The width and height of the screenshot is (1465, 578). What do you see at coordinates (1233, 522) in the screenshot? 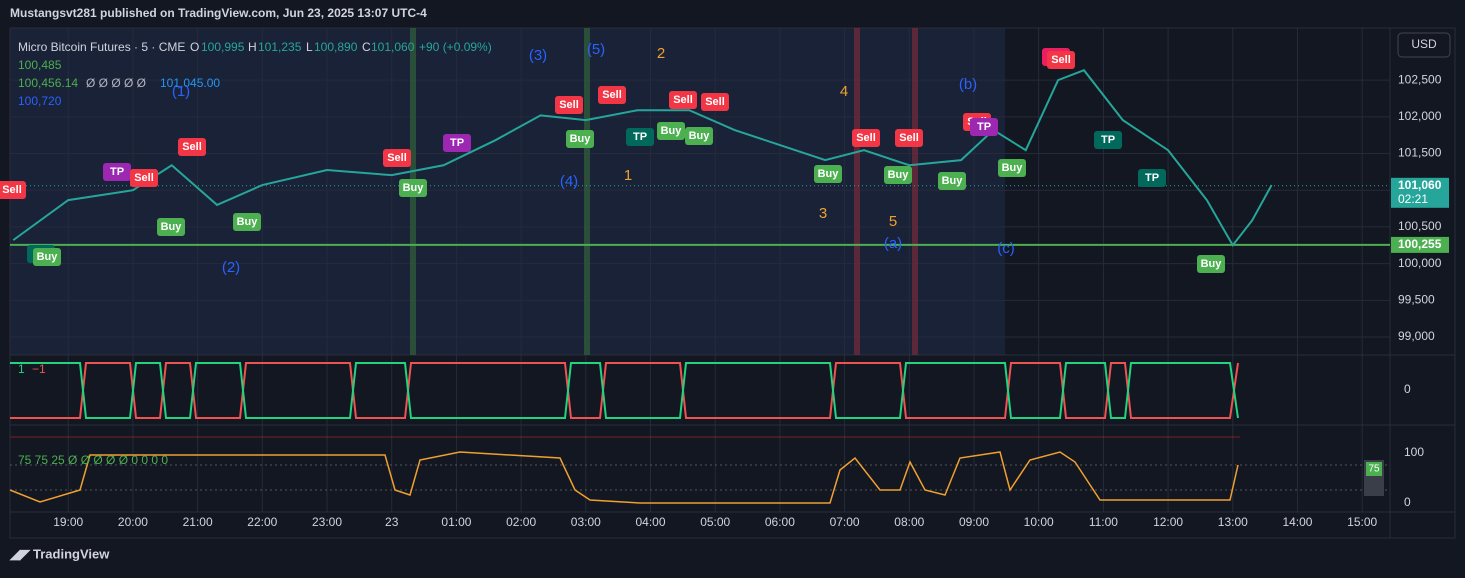
I see `x-tick-label: 13:00` at bounding box center [1233, 522].